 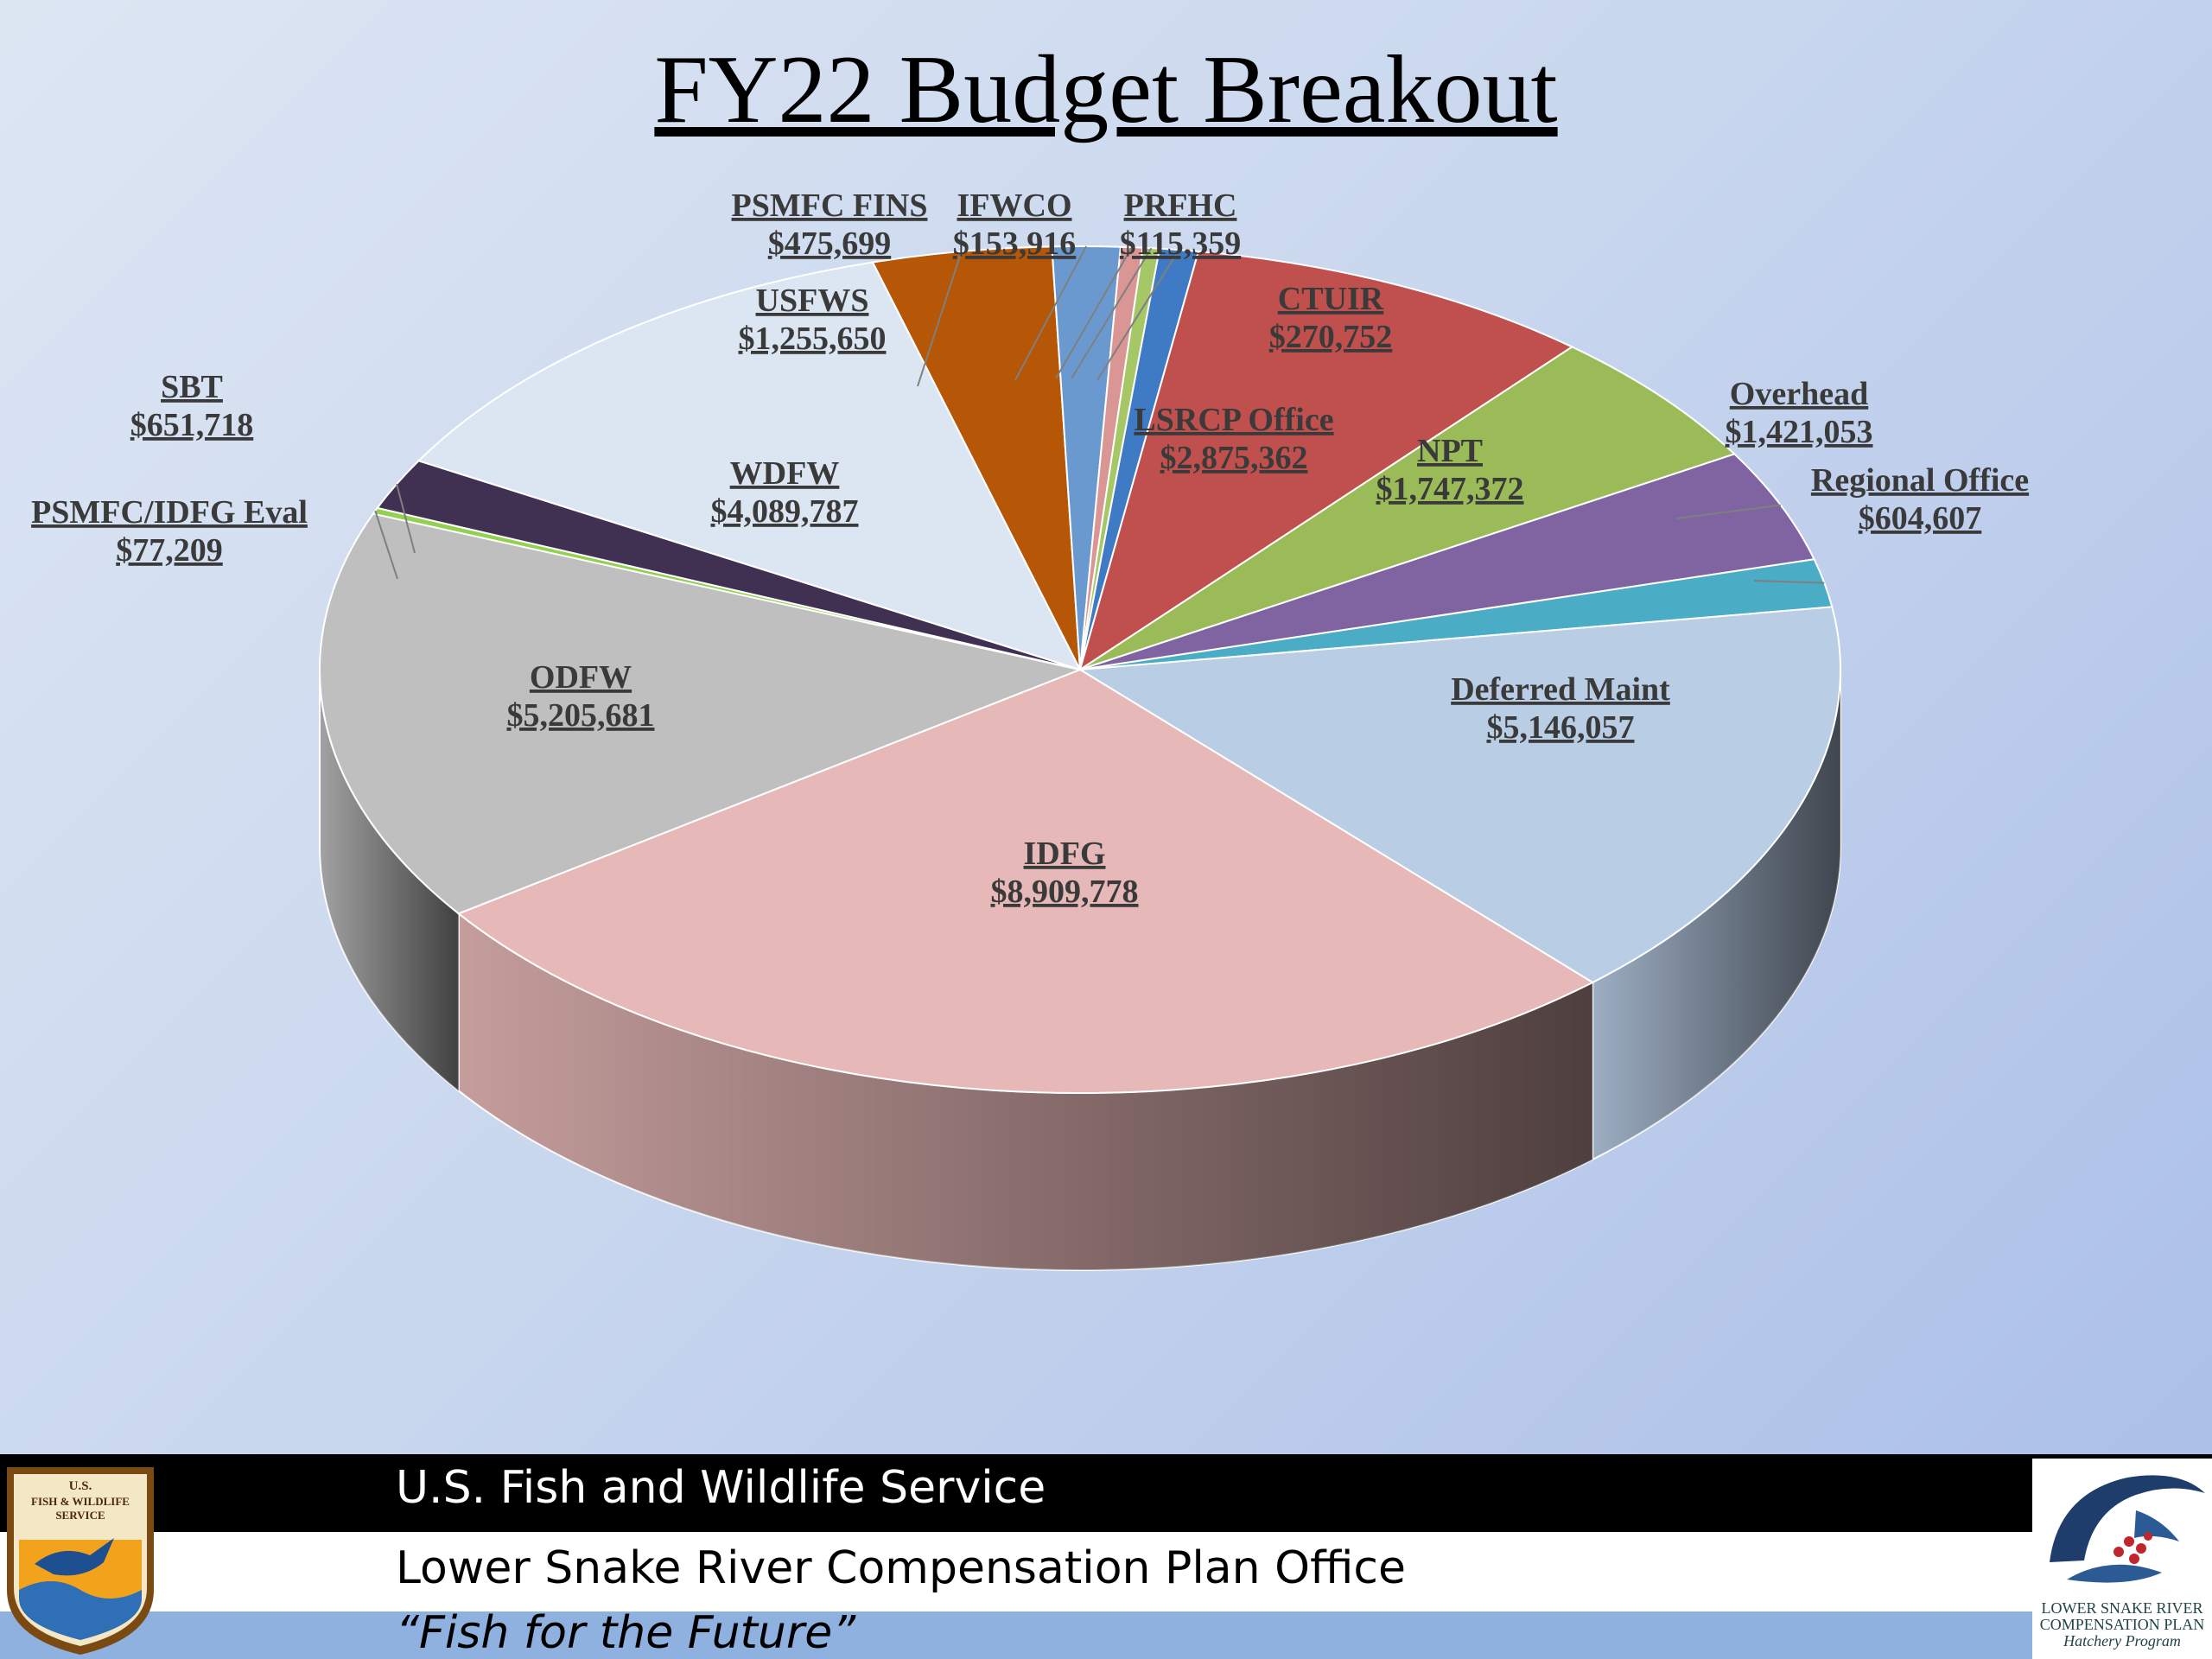 I want to click on slice-label-value: $651,718, so click(x=192, y=425).